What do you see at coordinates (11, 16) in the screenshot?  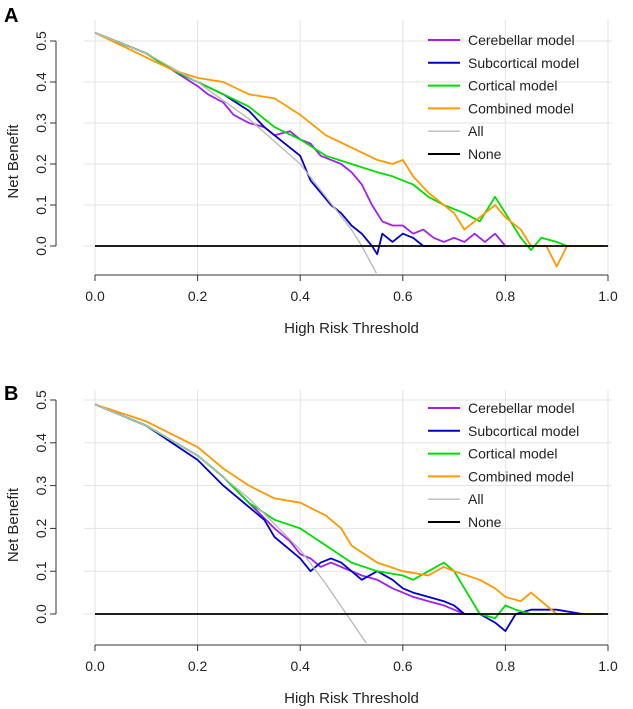 I see `panel-letter: A` at bounding box center [11, 16].